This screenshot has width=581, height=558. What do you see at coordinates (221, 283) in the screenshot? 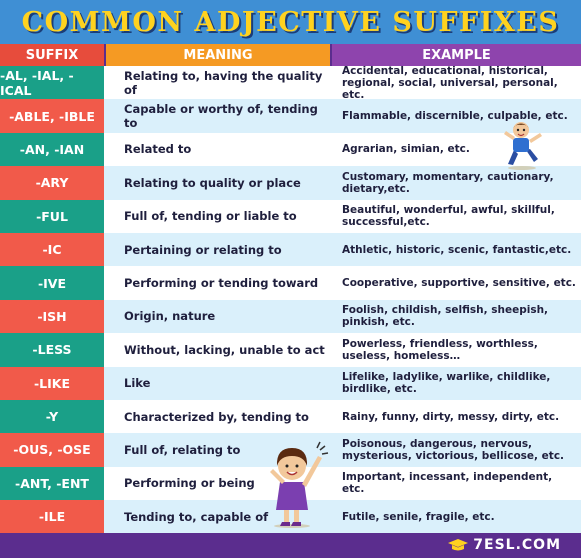
I see `meaning-cell: Performing or tending toward` at bounding box center [221, 283].